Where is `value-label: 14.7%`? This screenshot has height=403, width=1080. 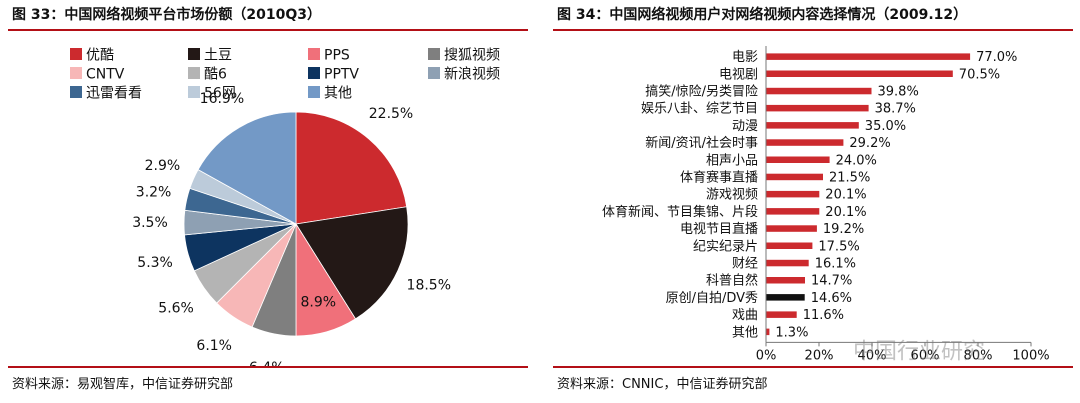
value-label: 14.7% is located at coordinates (831, 281).